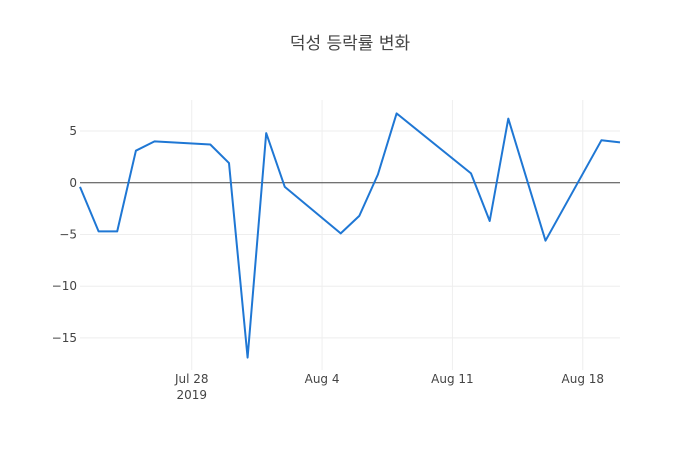 Image resolution: width=700 pixels, height=450 pixels. Describe the element at coordinates (322, 379) in the screenshot. I see `x-tick-label: Aug 4` at that location.